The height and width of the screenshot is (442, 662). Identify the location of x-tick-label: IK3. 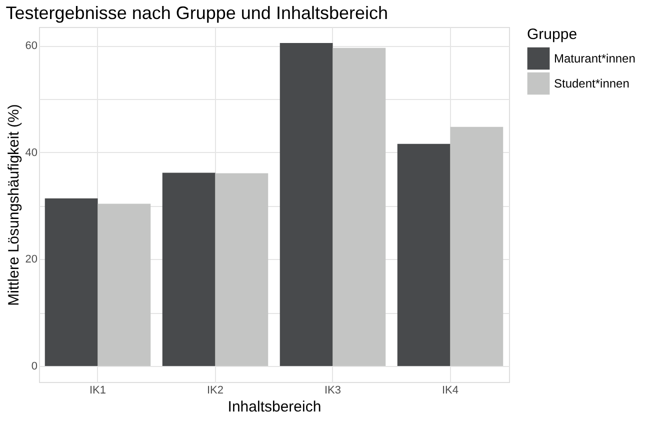
(333, 390).